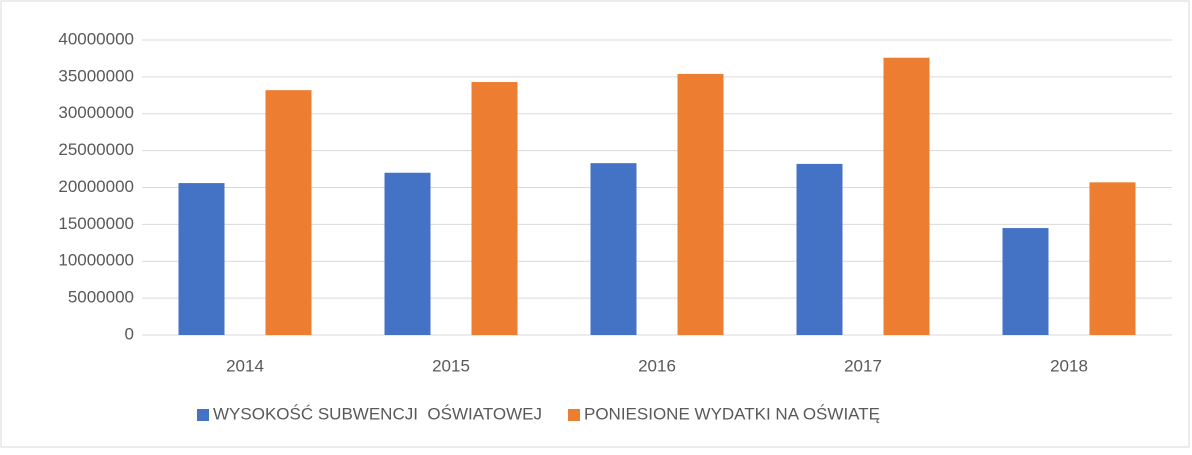 The width and height of the screenshot is (1192, 455). Describe the element at coordinates (245, 365) in the screenshot. I see `x-tick-label: 2014` at that location.